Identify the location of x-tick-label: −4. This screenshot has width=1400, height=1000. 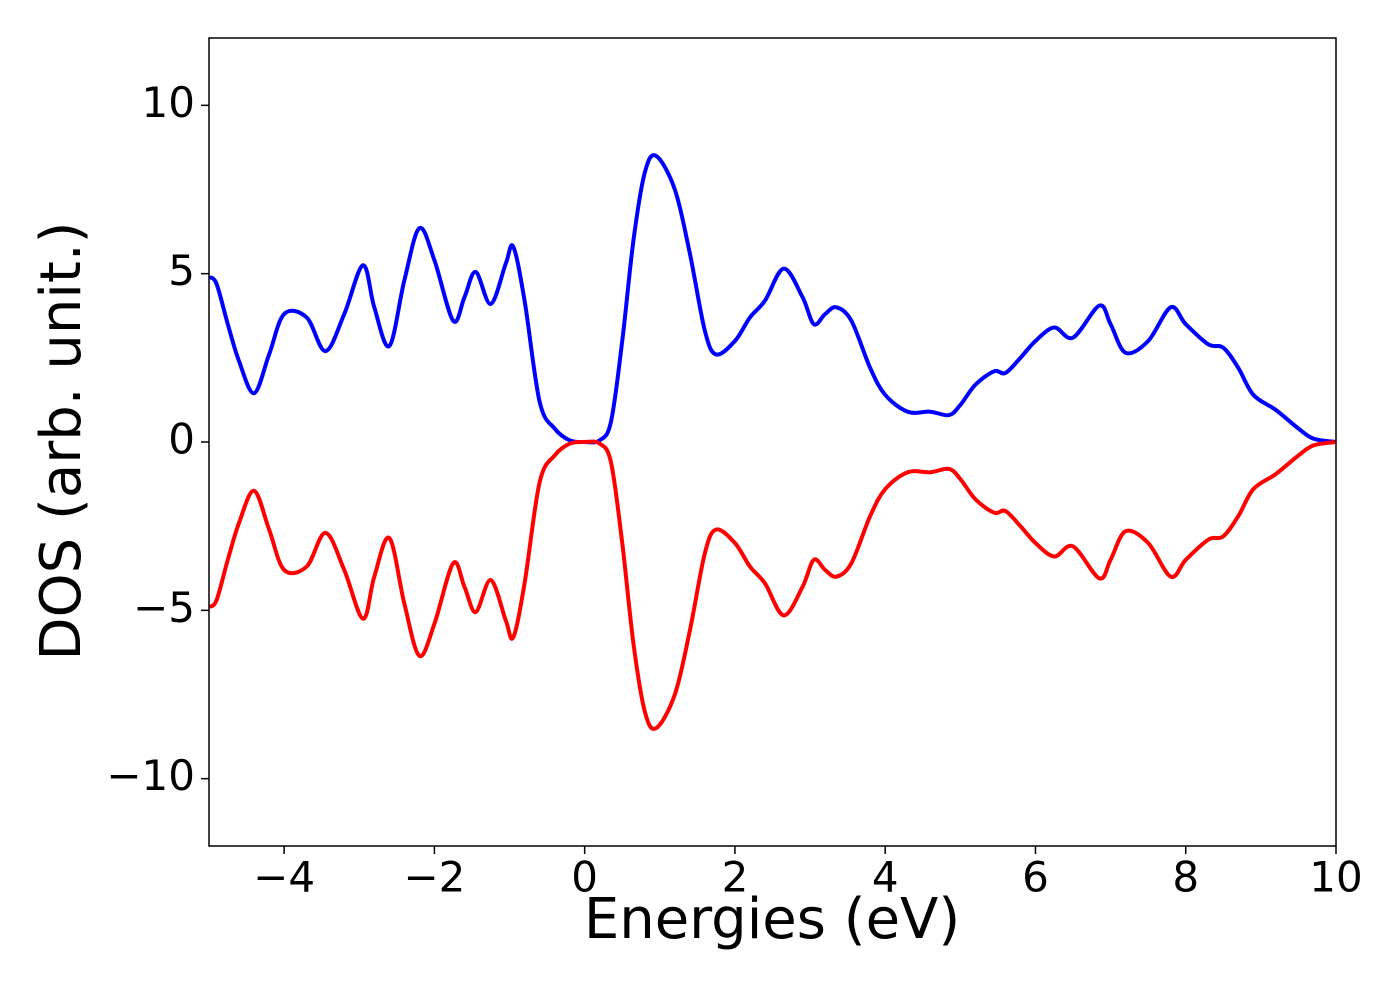
(284, 877).